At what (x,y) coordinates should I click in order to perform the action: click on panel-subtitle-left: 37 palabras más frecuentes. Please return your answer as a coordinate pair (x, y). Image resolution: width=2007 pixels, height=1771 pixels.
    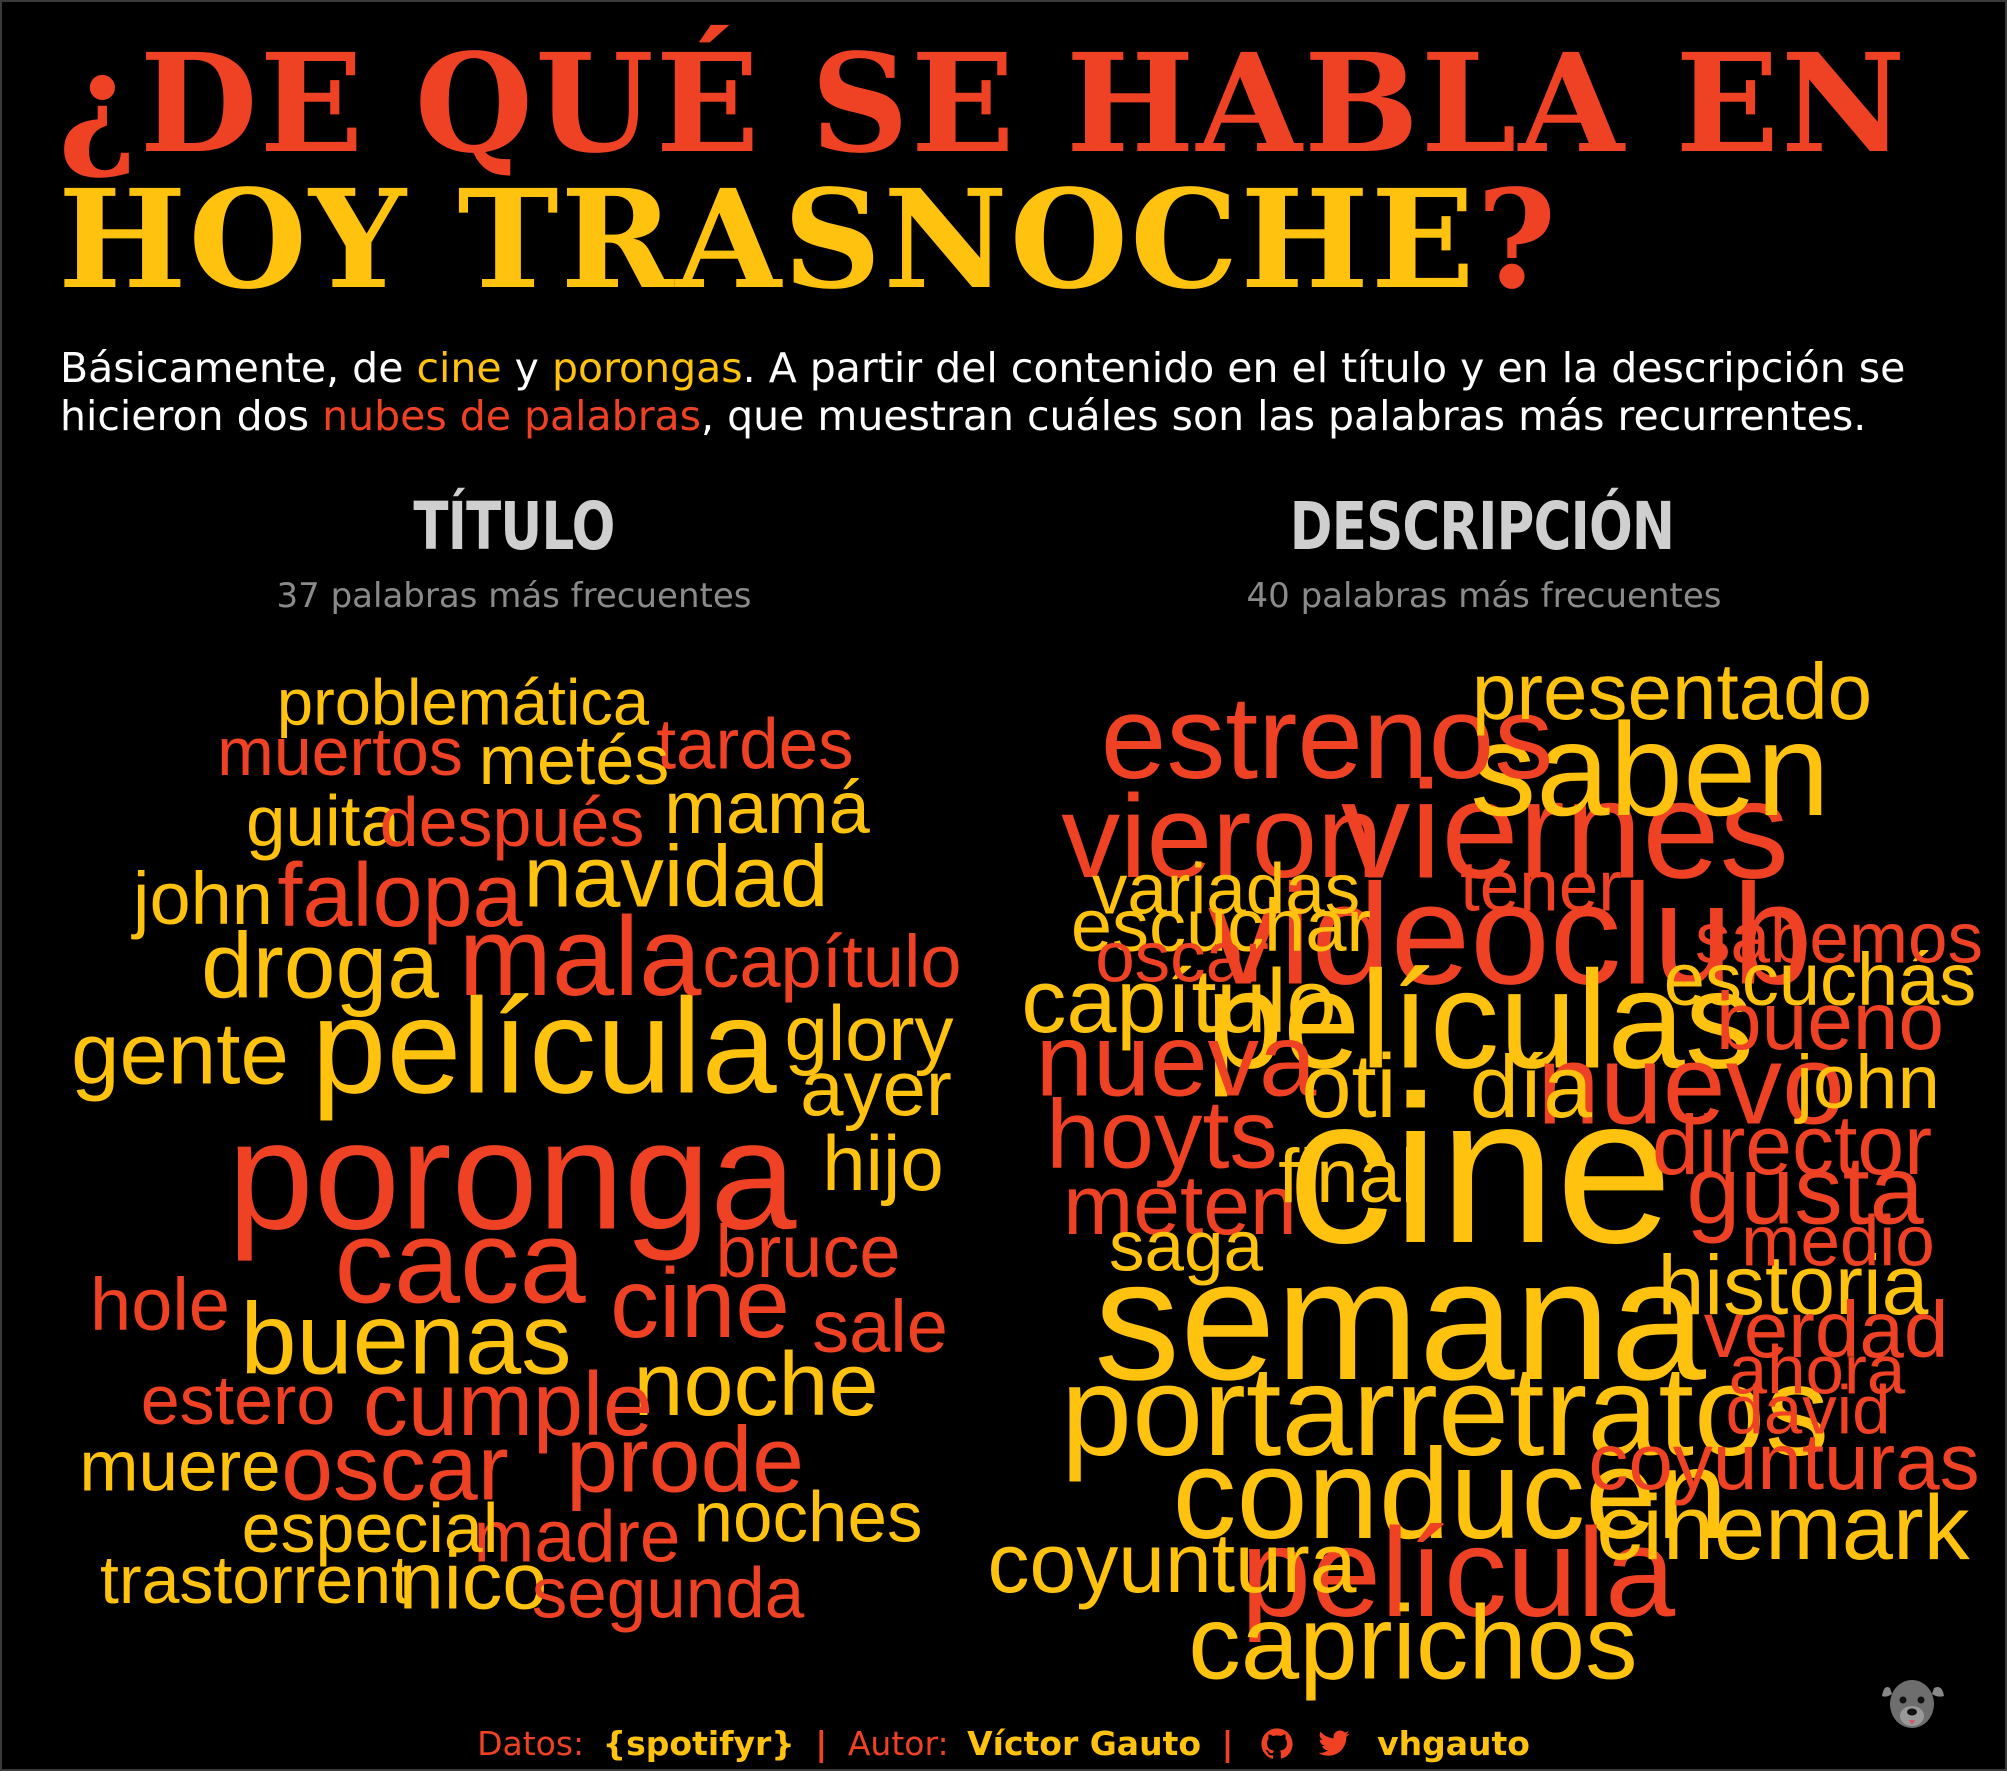
    Looking at the image, I should click on (514, 596).